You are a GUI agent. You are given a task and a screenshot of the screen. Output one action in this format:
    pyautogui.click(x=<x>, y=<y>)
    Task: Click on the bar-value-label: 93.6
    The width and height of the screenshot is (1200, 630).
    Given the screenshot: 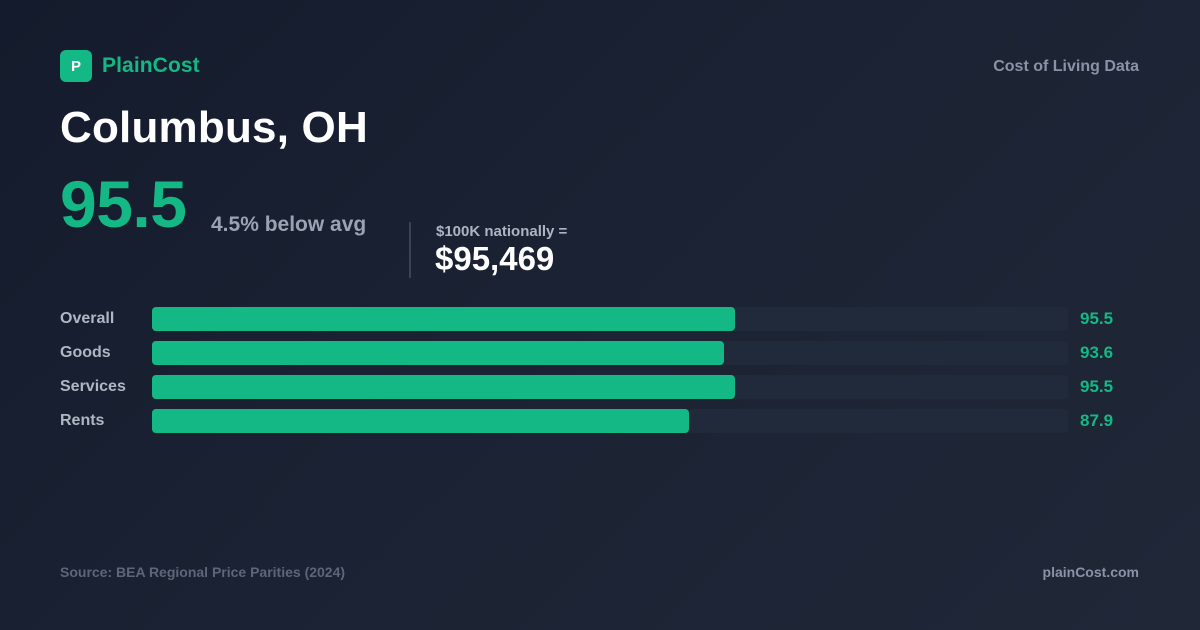 What is the action you would take?
    pyautogui.click(x=1097, y=352)
    